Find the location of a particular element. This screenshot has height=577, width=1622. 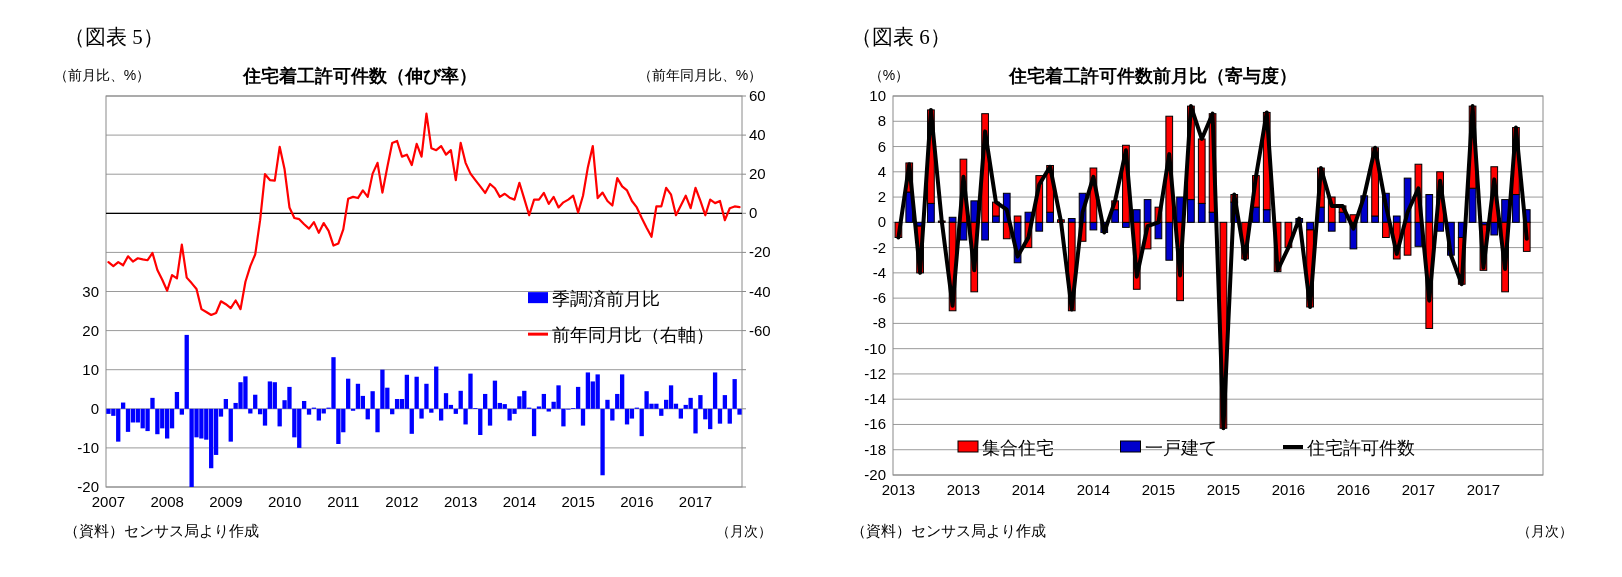

legend-label: 前年同月比（右軸） is located at coordinates (633, 335).